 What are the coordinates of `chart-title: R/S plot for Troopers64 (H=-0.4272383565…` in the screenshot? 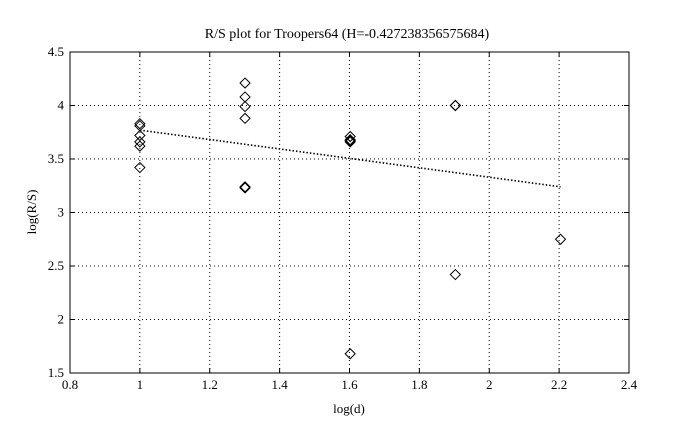 It's located at (347, 34).